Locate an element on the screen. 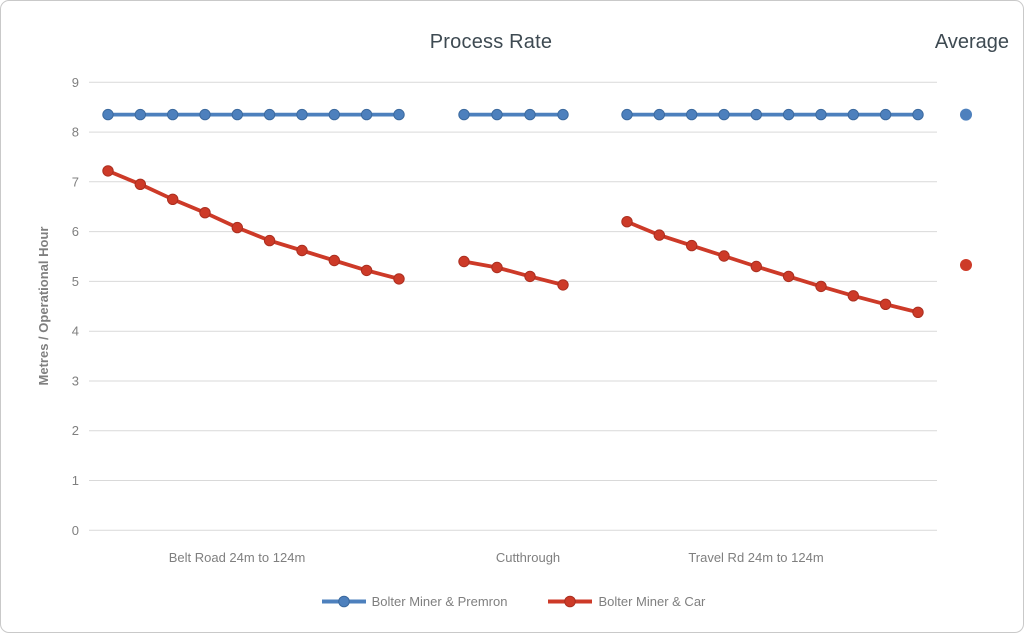 The width and height of the screenshot is (1024, 633). y-tick-label: 9 is located at coordinates (75, 82).